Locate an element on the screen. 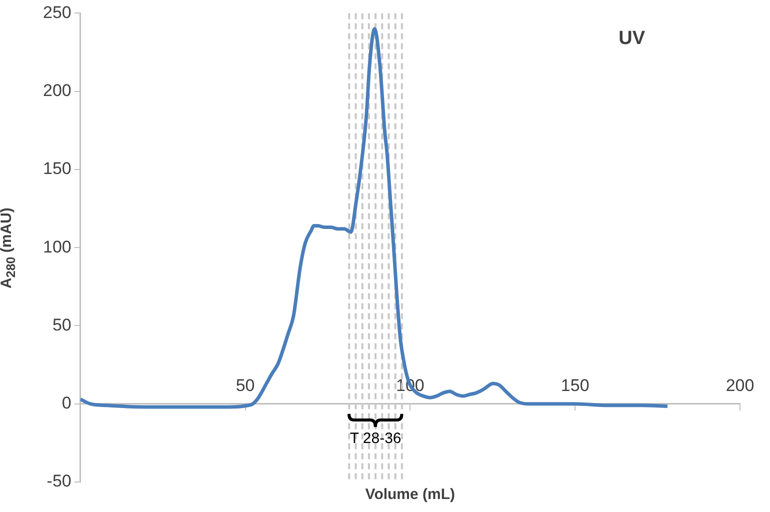 The width and height of the screenshot is (770, 512). y-tick-label: 200 is located at coordinates (57, 90).